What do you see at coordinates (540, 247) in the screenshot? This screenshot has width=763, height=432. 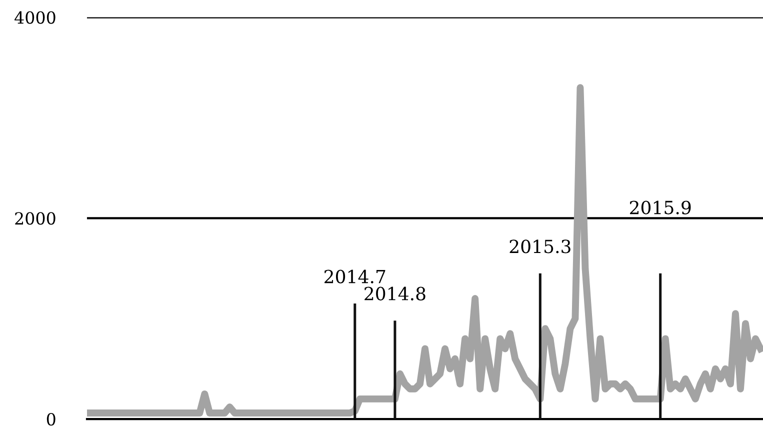 I see `annotation: 2015.3` at bounding box center [540, 247].